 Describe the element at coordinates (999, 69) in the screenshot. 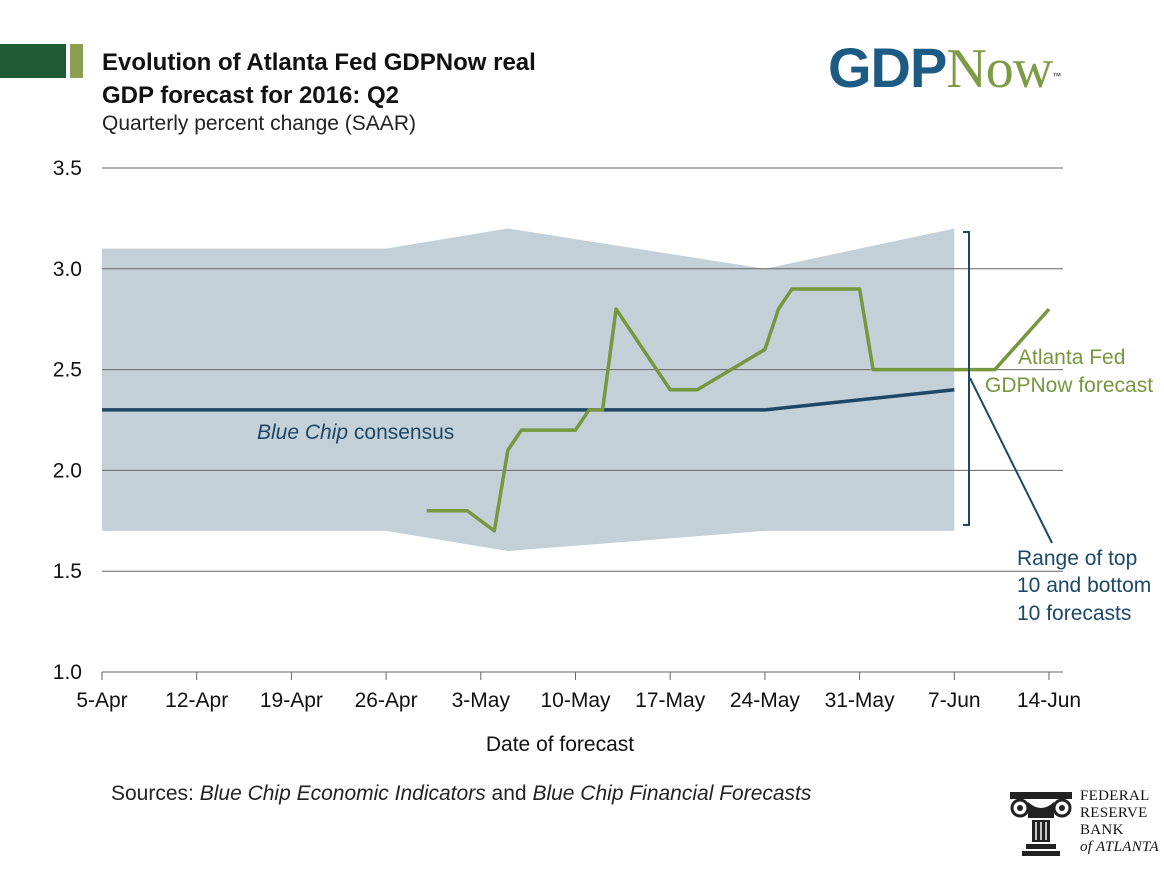

I see `logo-now-text: Now` at that location.